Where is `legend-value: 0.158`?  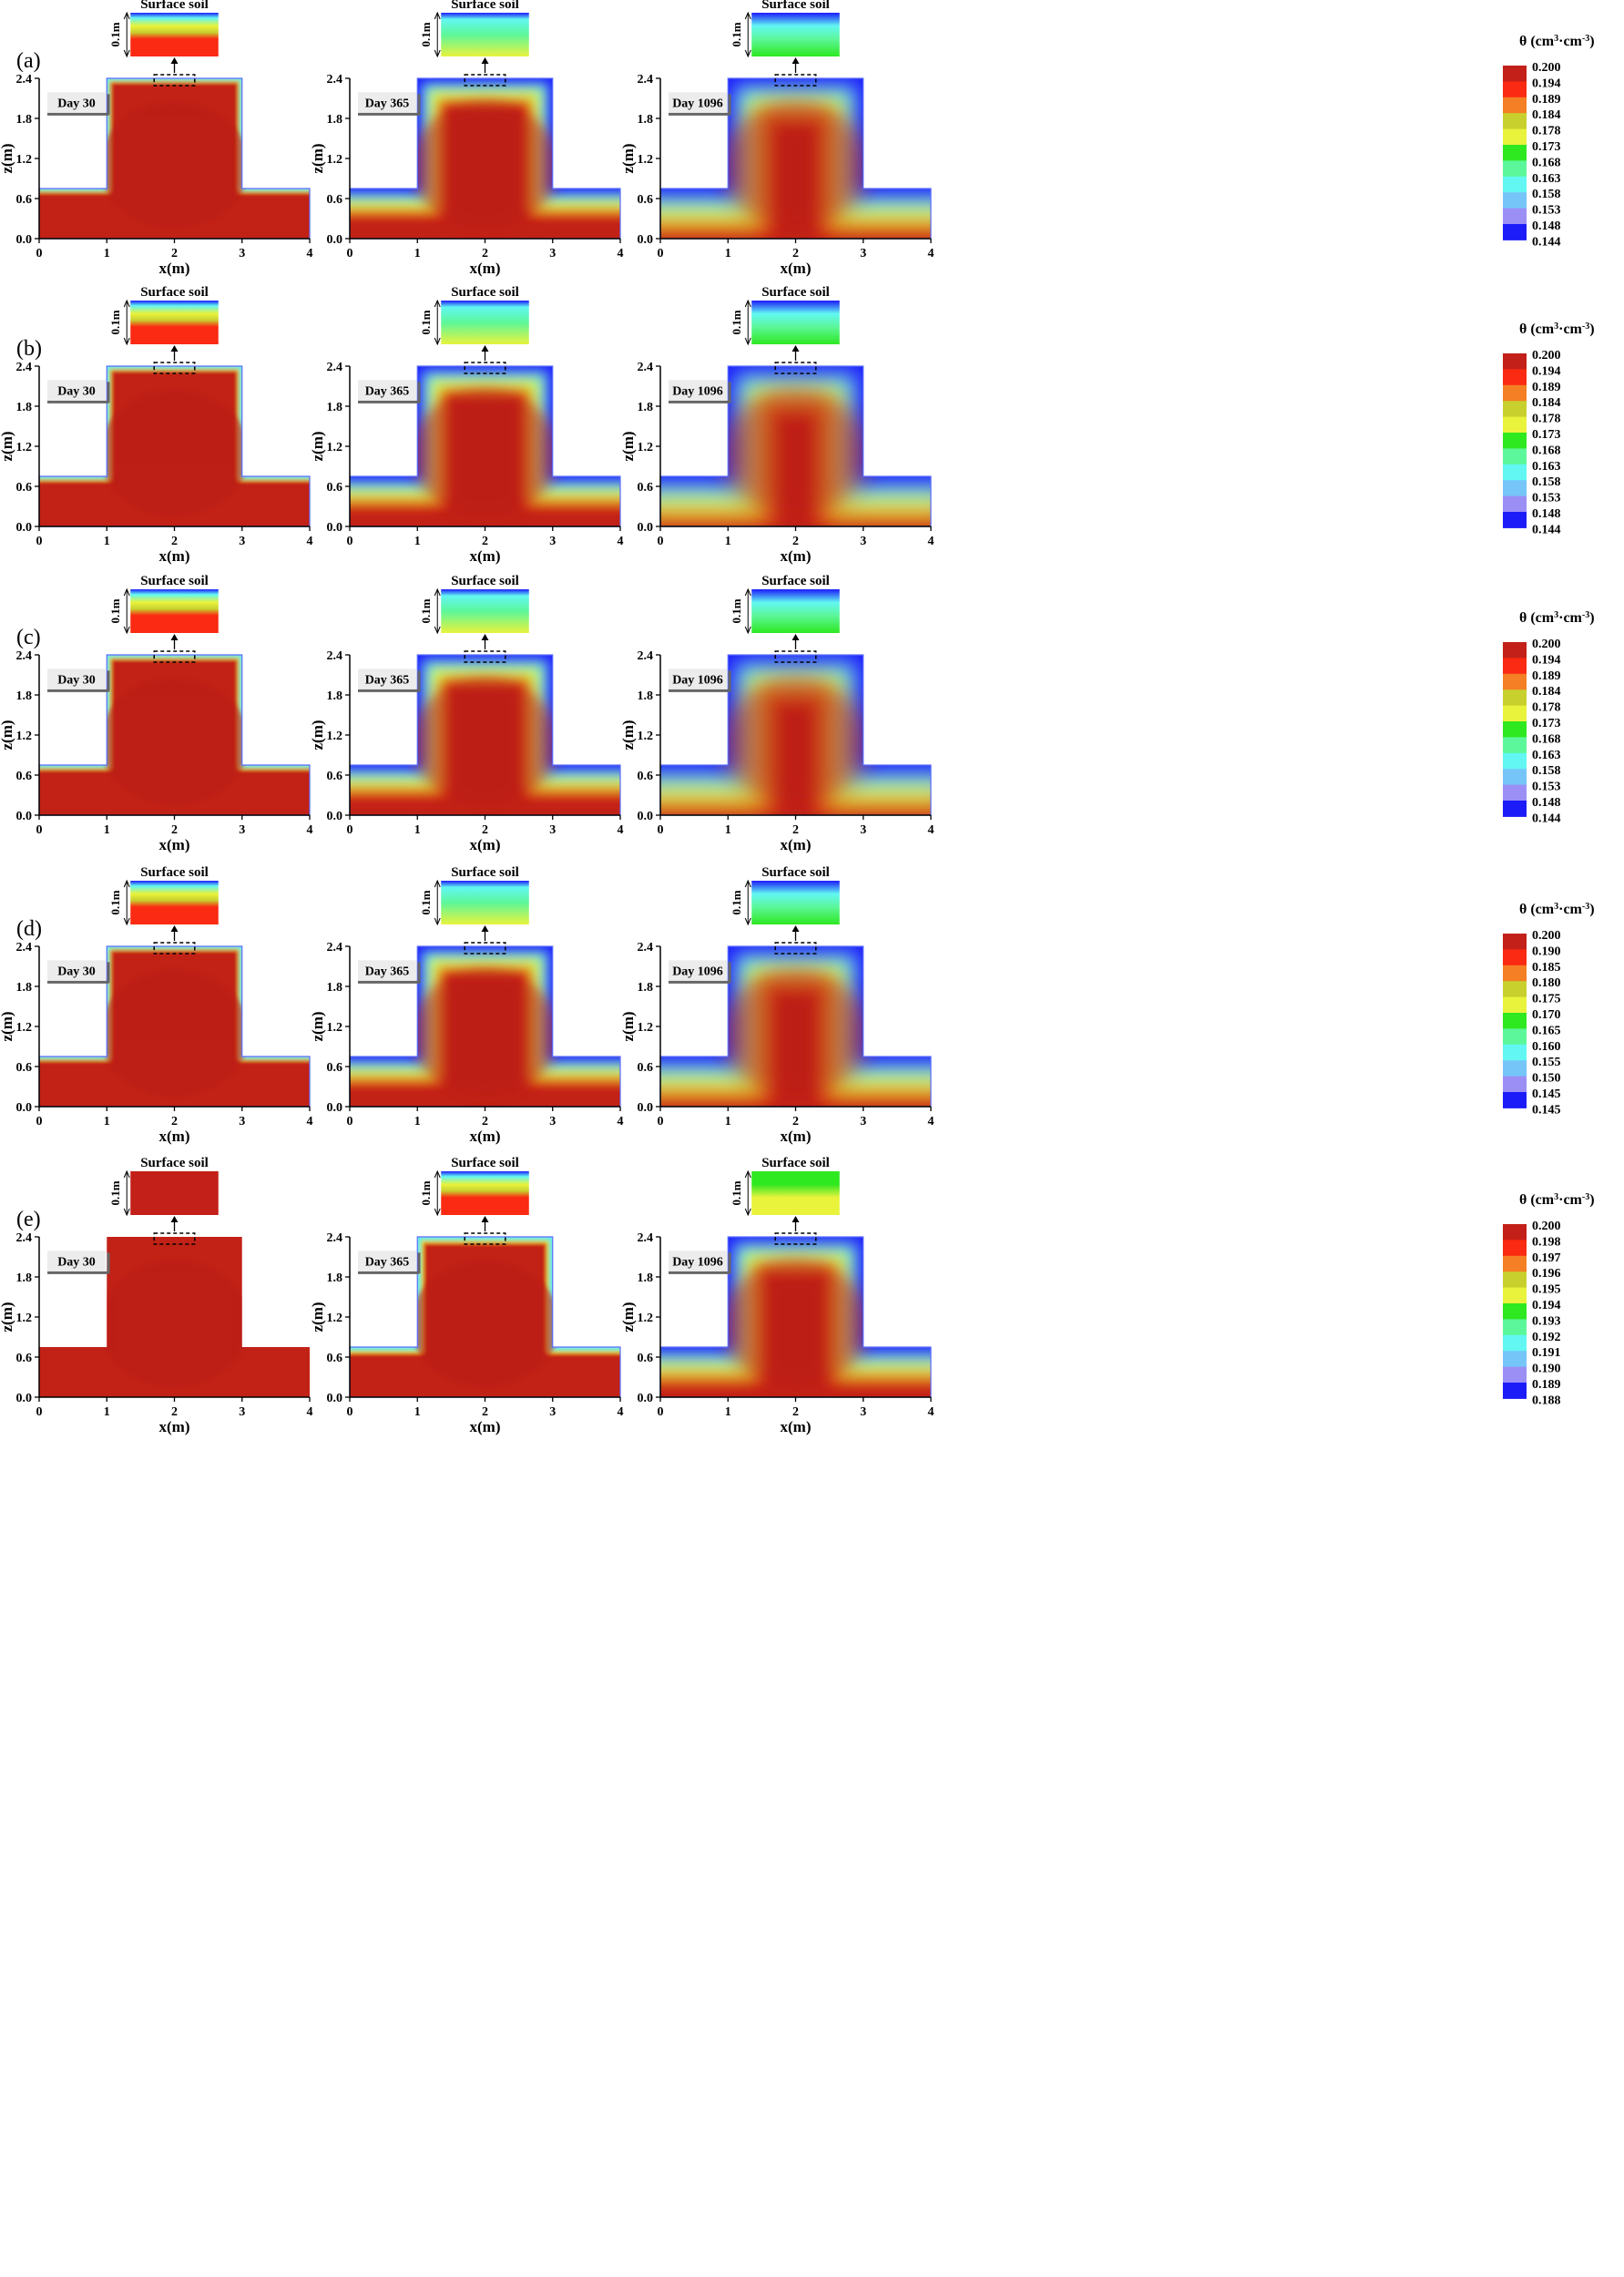
legend-value: 0.158 is located at coordinates (1547, 195).